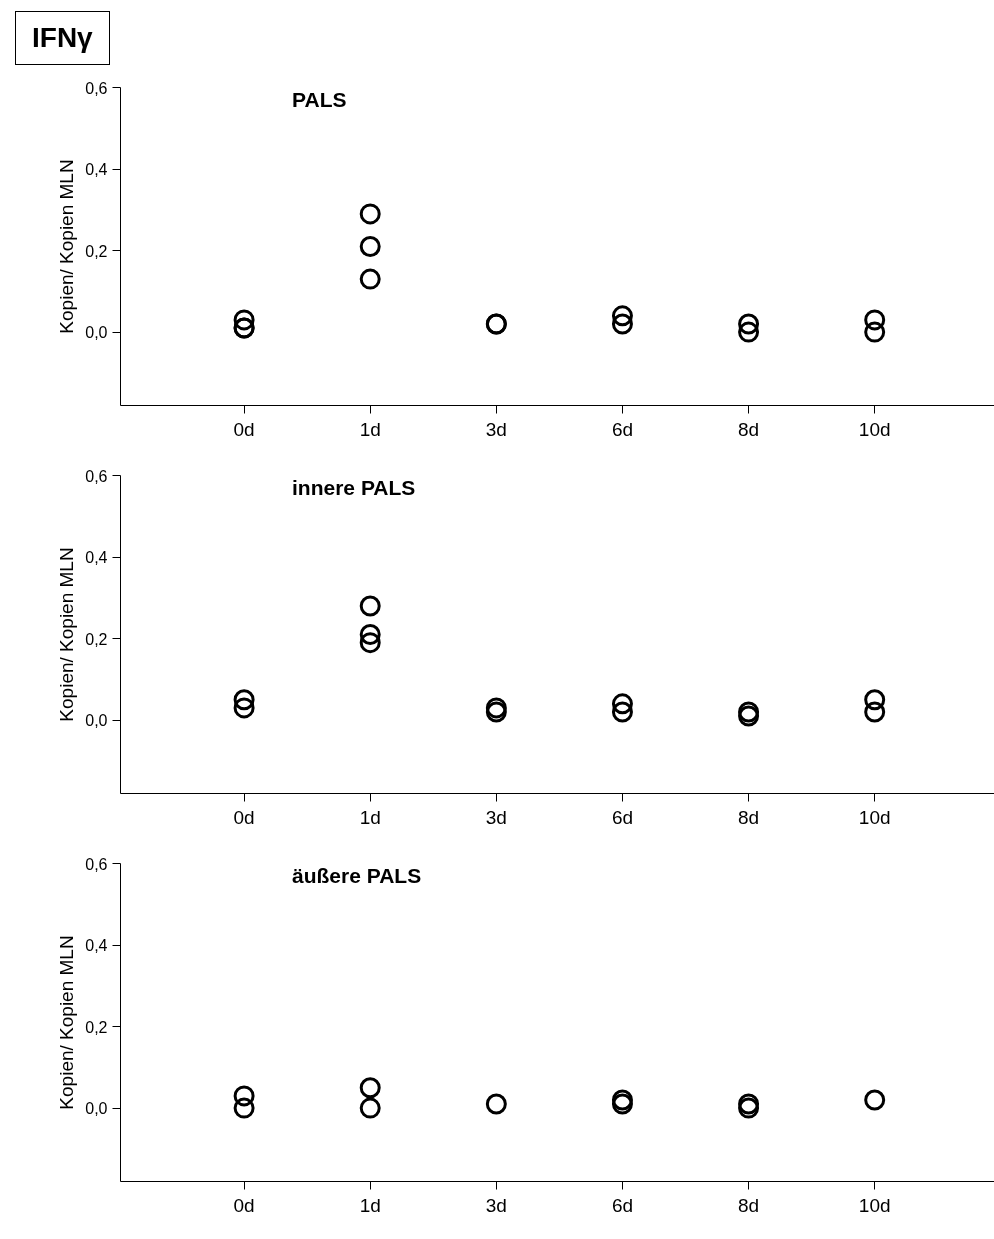  What do you see at coordinates (354, 487) in the screenshot?
I see `chart-title: innere PALS` at bounding box center [354, 487].